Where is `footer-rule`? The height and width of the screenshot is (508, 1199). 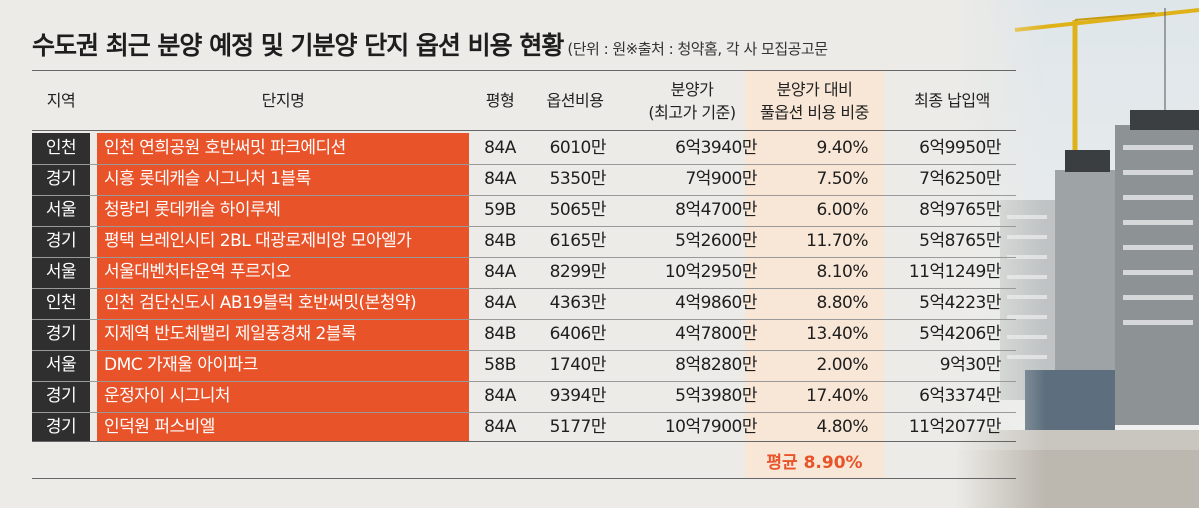
footer-rule is located at coordinates (524, 478).